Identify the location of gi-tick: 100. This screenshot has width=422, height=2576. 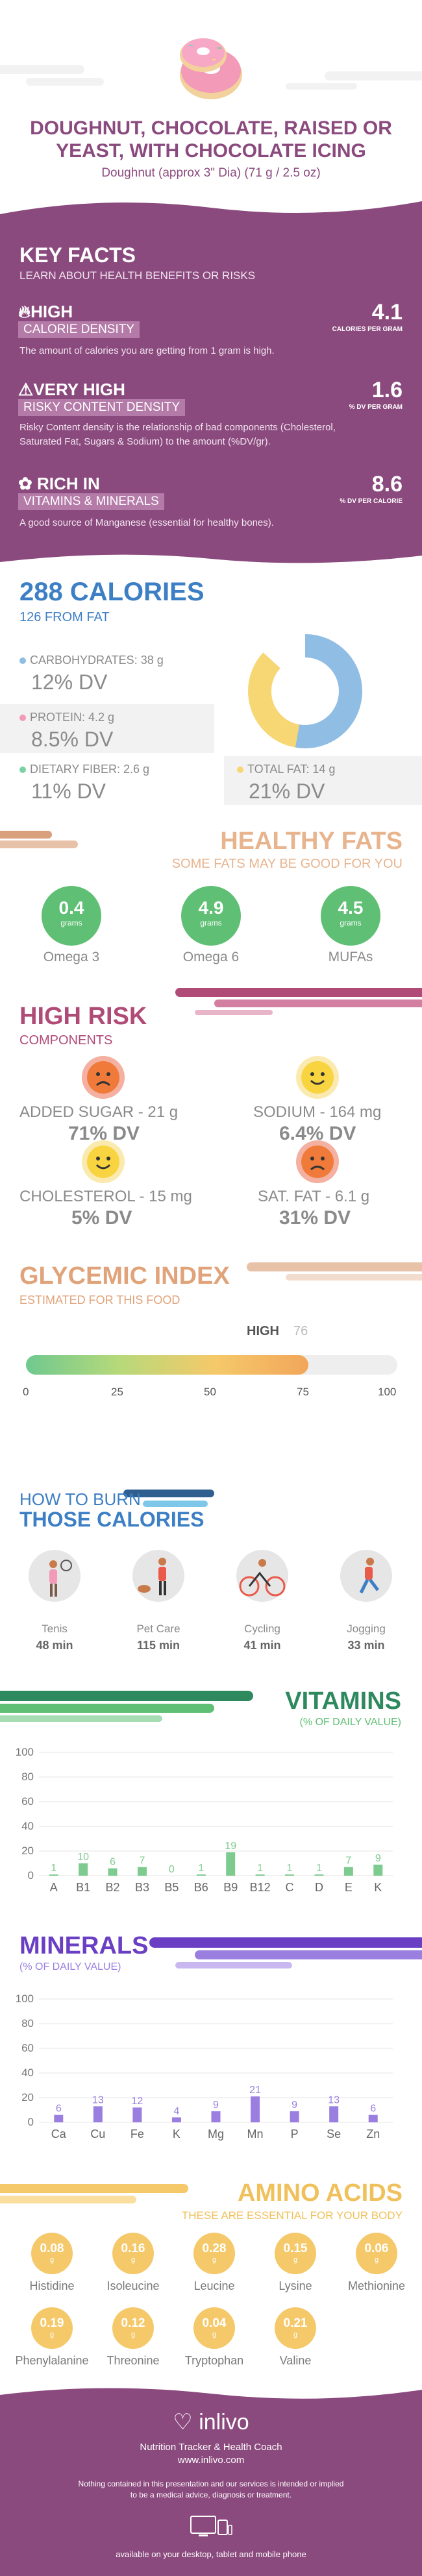
(387, 1392).